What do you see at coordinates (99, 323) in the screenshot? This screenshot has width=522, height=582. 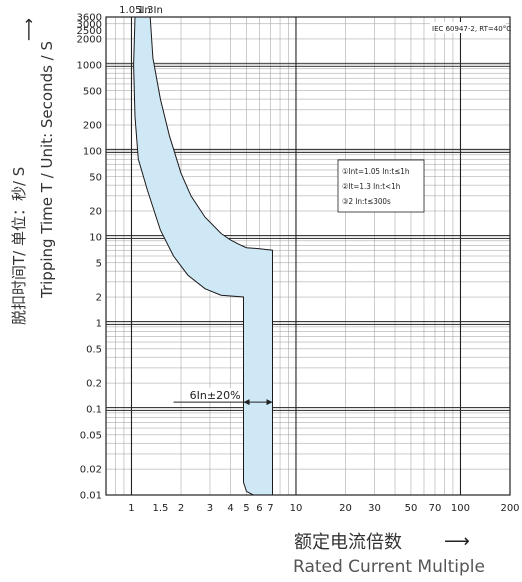 I see `y-tick-label: 1` at bounding box center [99, 323].